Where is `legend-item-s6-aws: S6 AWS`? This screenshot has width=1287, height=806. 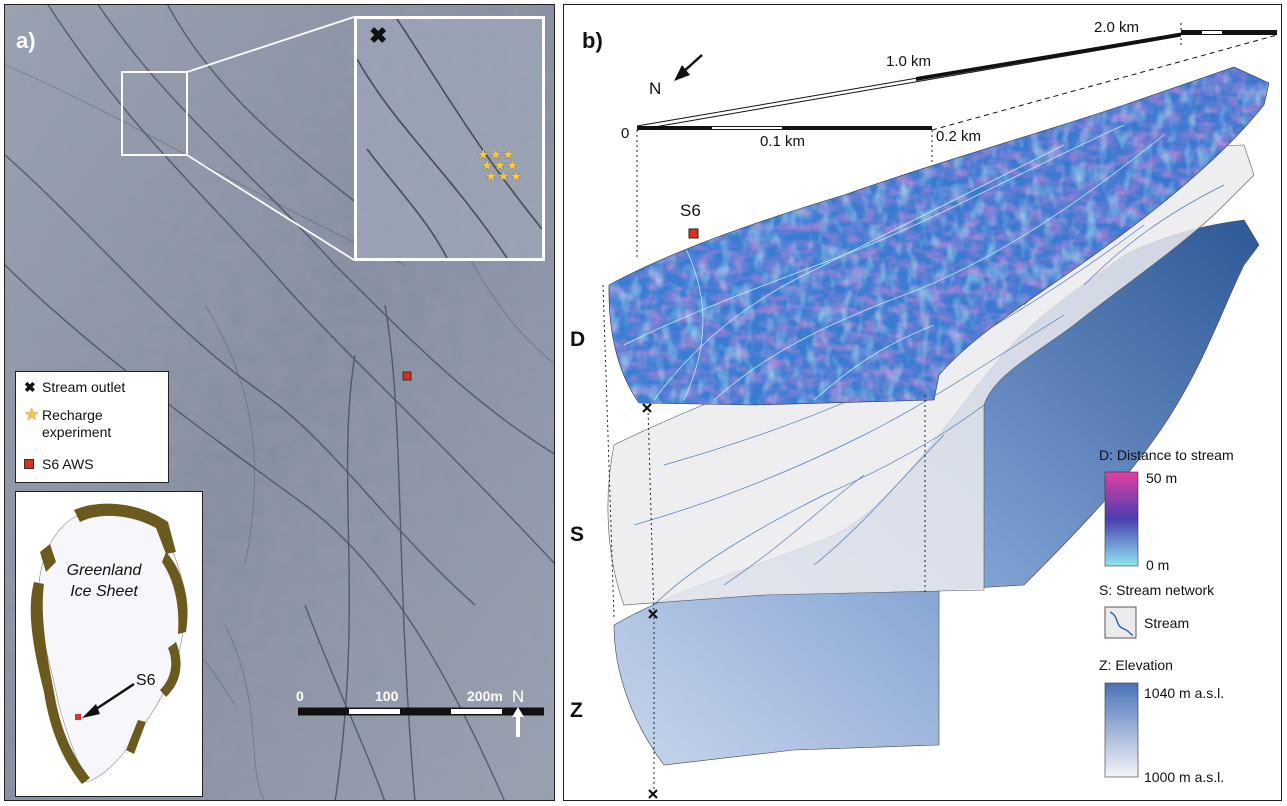
legend-item-s6-aws: S6 AWS is located at coordinates (59, 464).